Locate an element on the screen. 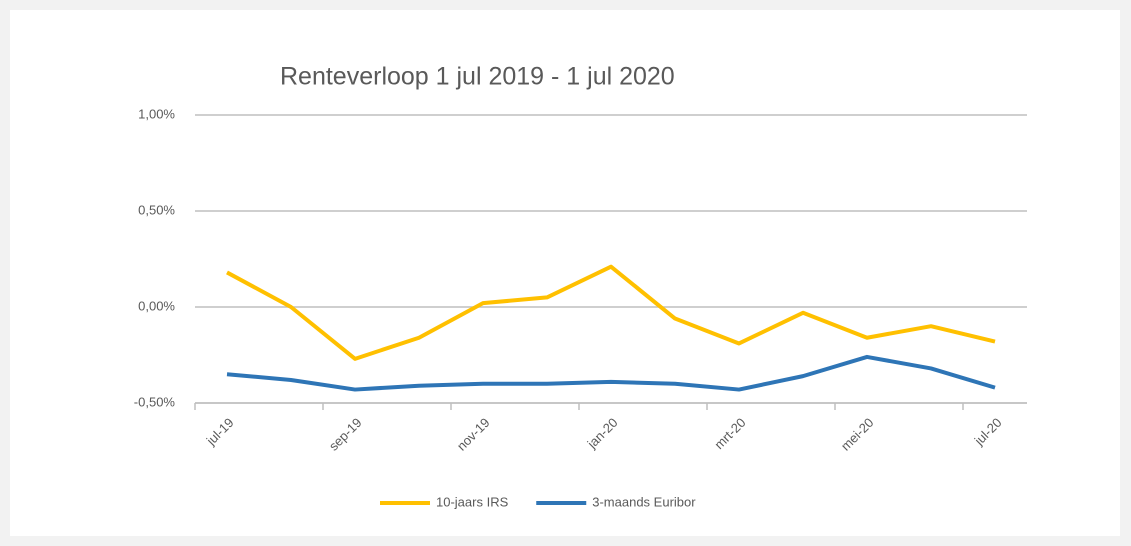 This screenshot has width=1131, height=546. y-tick-label: 0,50% is located at coordinates (156, 209).